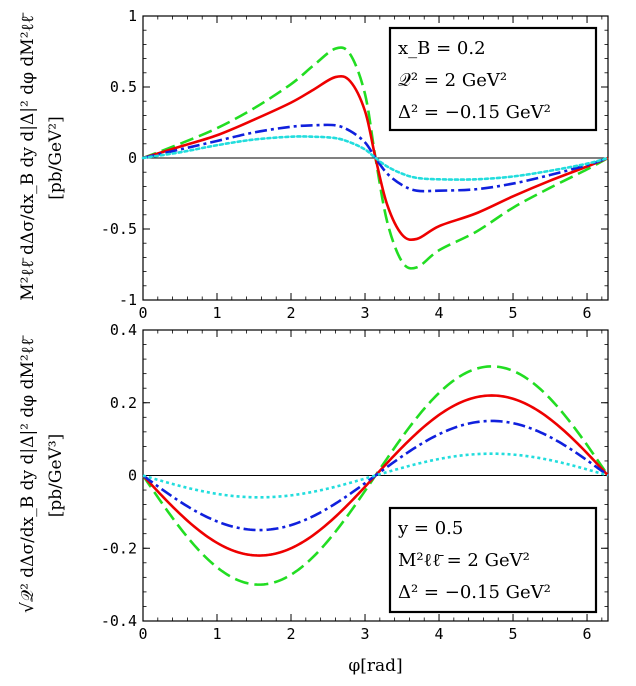 This screenshot has height=686, width=636. I want to click on y-axis-label: √𝒬² dΔσ/dx_B dy d|Δ|² dφ dM²ℓℓ̄, so click(28, 474).